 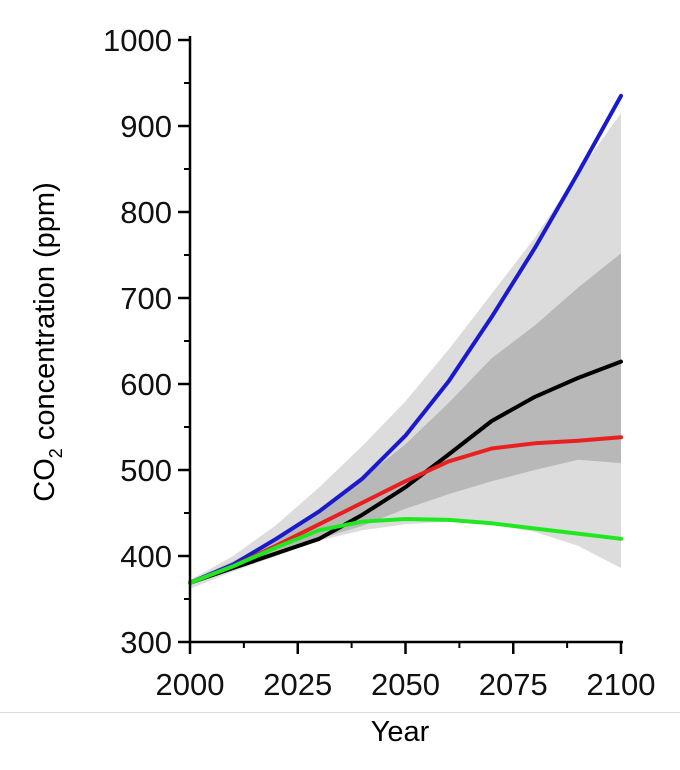 What do you see at coordinates (45, 480) in the screenshot?
I see `y-axis-title-co: CO` at bounding box center [45, 480].